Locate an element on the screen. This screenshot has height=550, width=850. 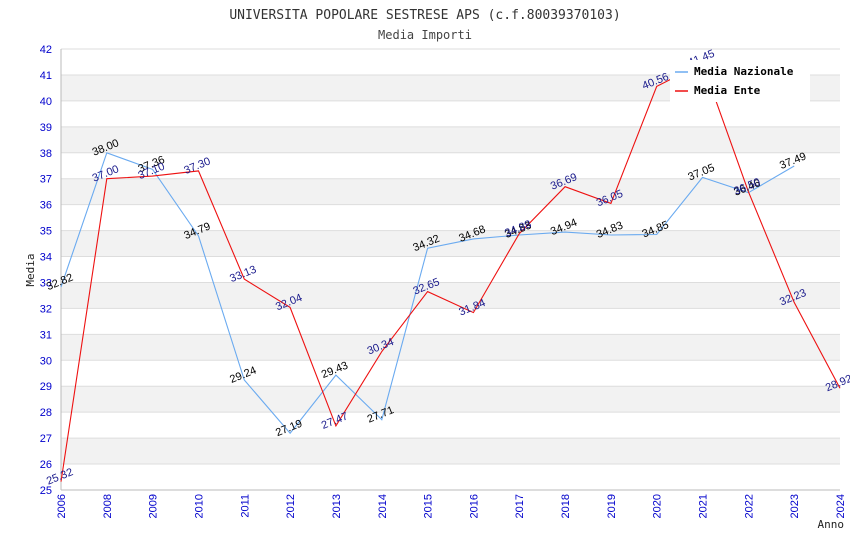
data-label-media-nazionale: 37.49 is located at coordinates (793, 160).